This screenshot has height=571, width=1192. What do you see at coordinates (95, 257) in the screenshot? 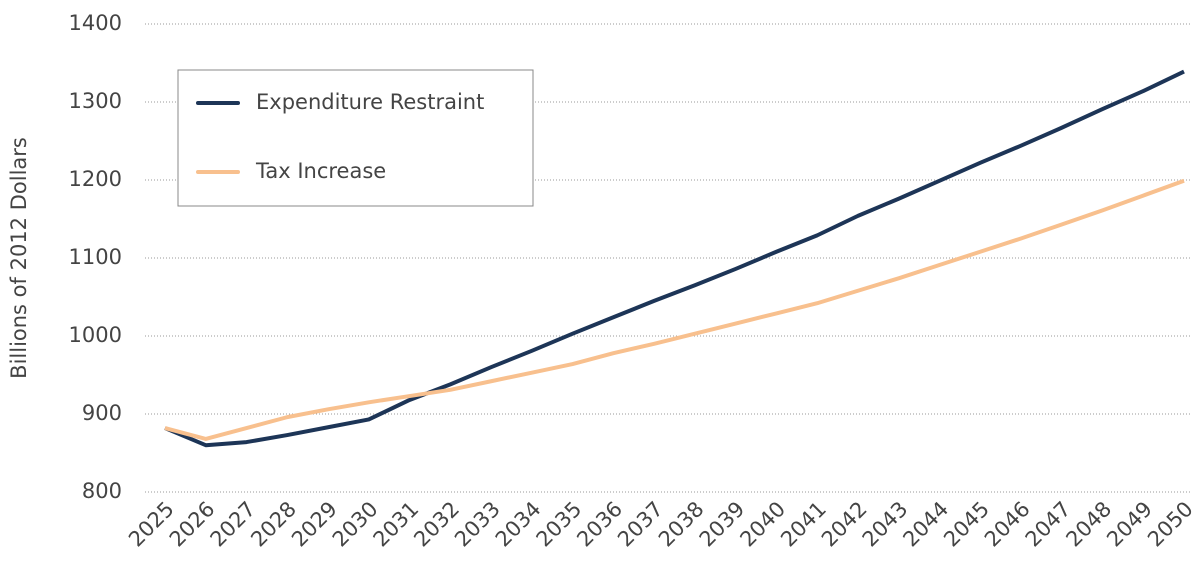
I see `y-tick-label: 1100` at bounding box center [95, 257].